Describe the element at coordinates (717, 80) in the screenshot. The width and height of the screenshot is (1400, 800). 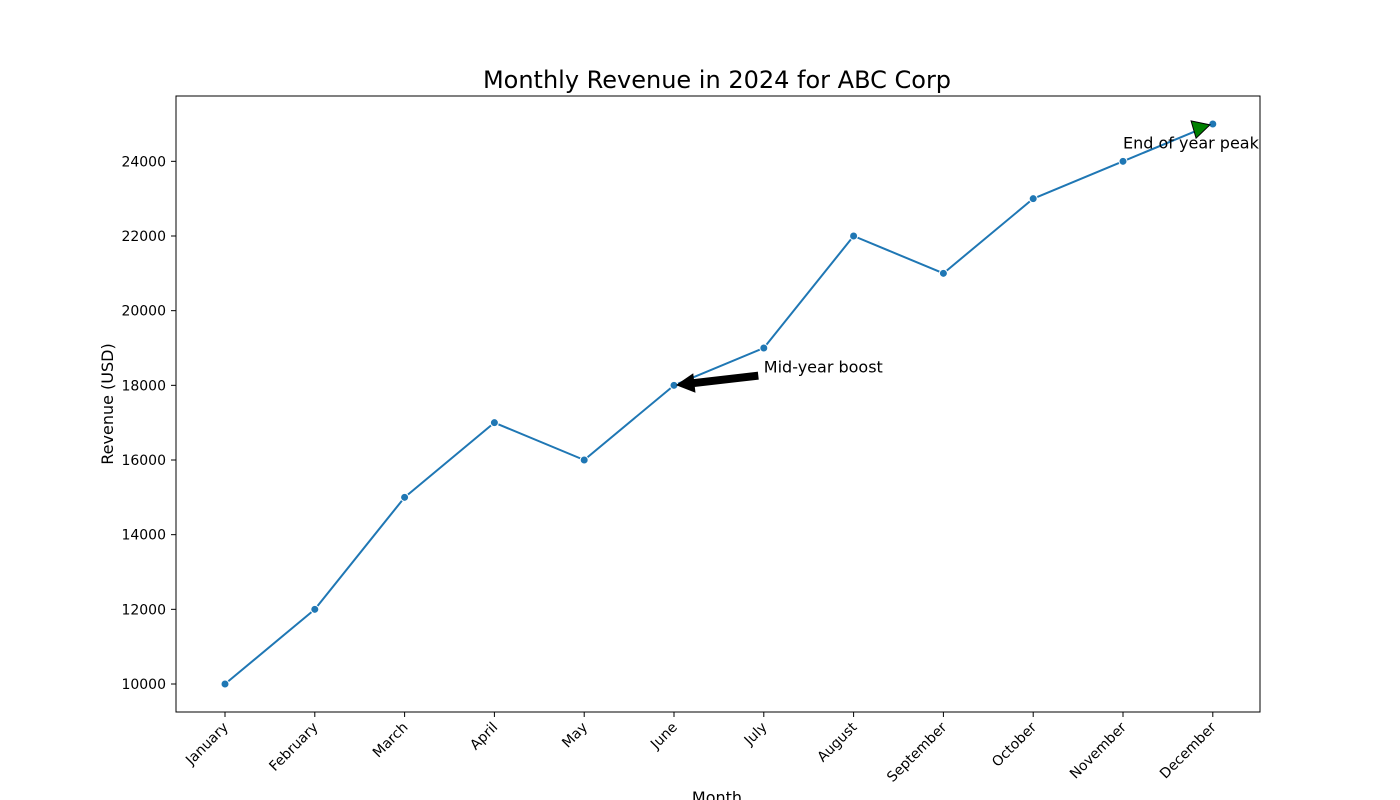
I see `chart-title: Monthly Revenue in 2024 for ABC Corp` at that location.